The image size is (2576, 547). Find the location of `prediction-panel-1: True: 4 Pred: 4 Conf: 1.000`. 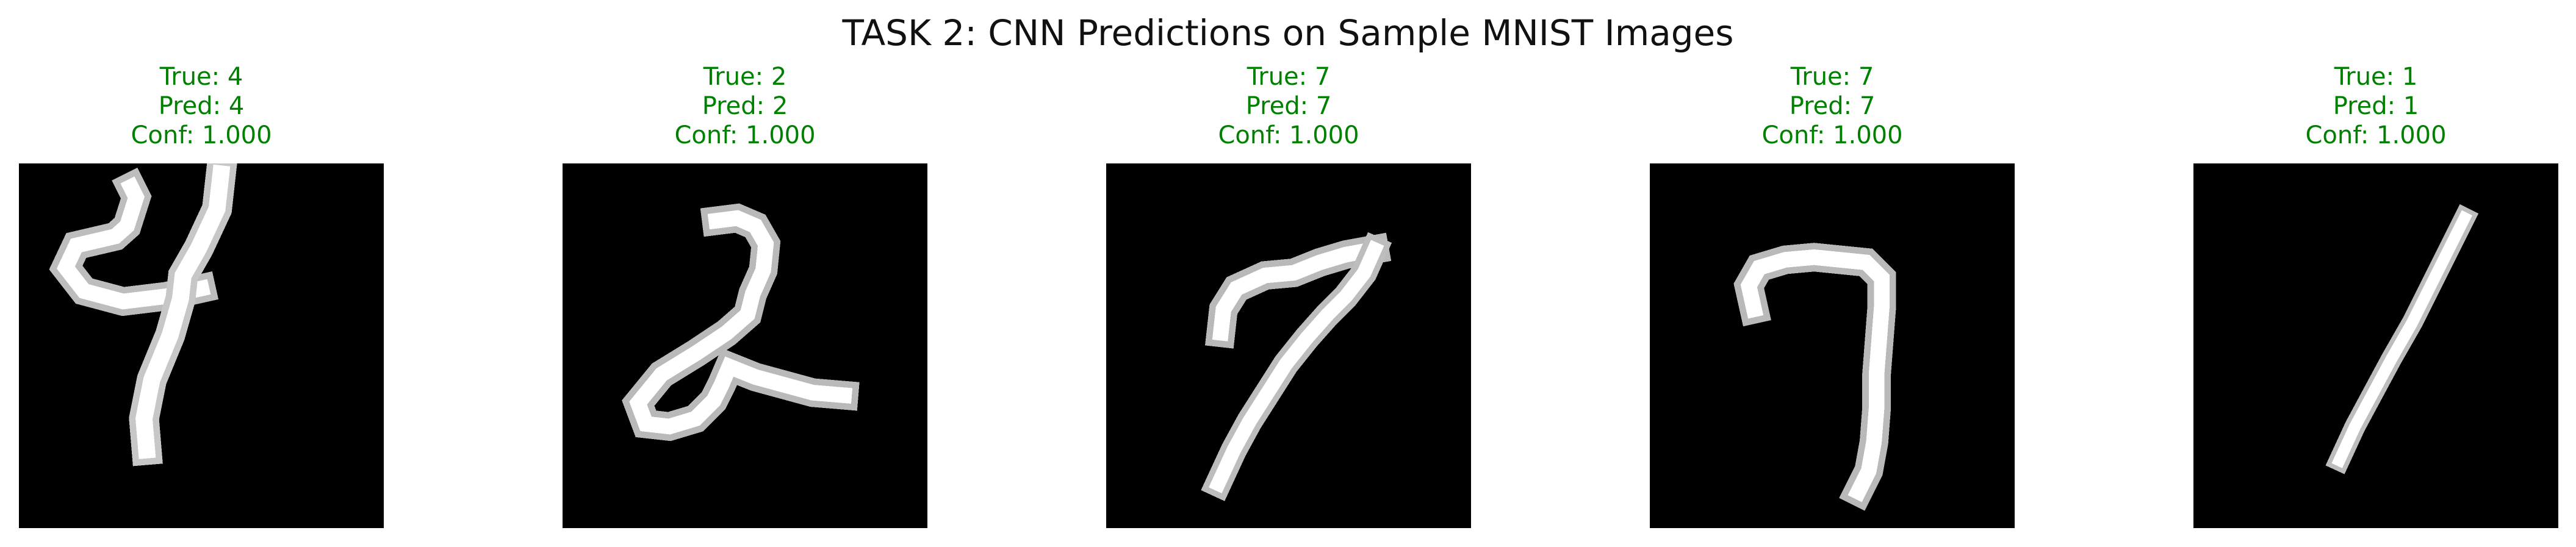

prediction-panel-1: True: 4 Pred: 4 Conf: 1.000 is located at coordinates (201, 295).